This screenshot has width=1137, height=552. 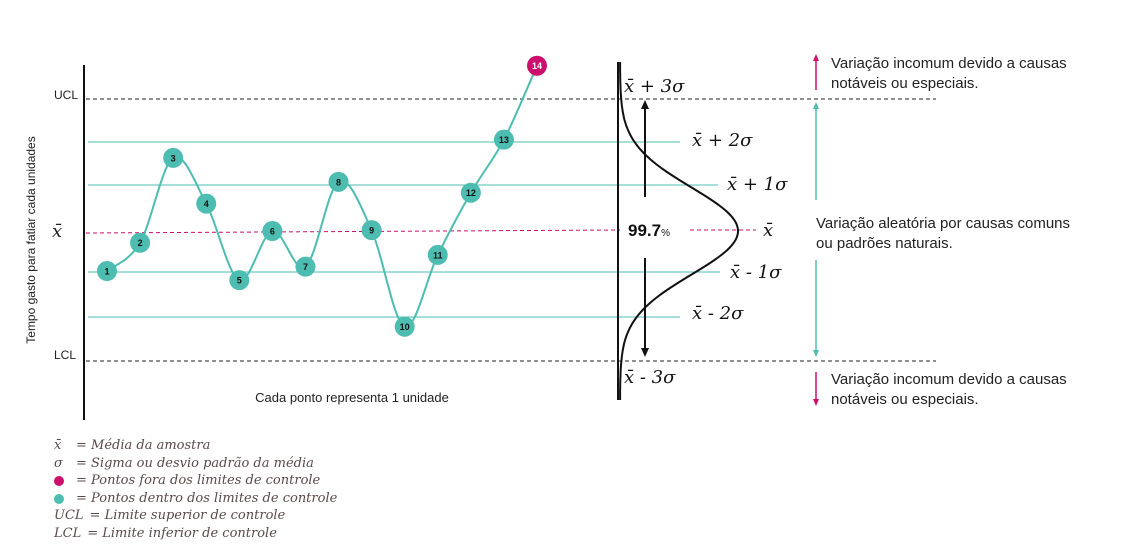 I want to click on legend-text: = Média da amostra, so click(x=143, y=445).